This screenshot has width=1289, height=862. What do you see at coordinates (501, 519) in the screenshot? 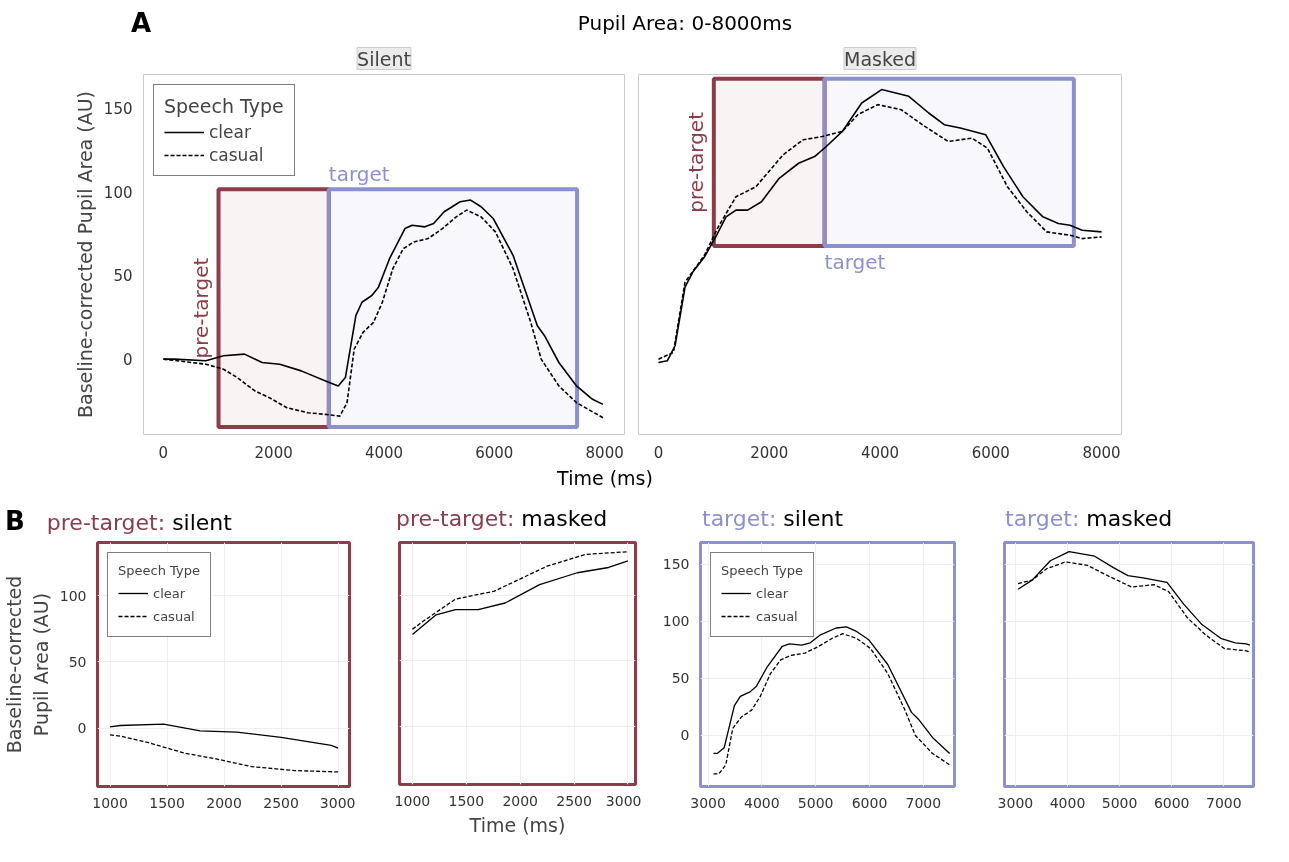
I see `chart-title: pre-target: masked` at bounding box center [501, 519].